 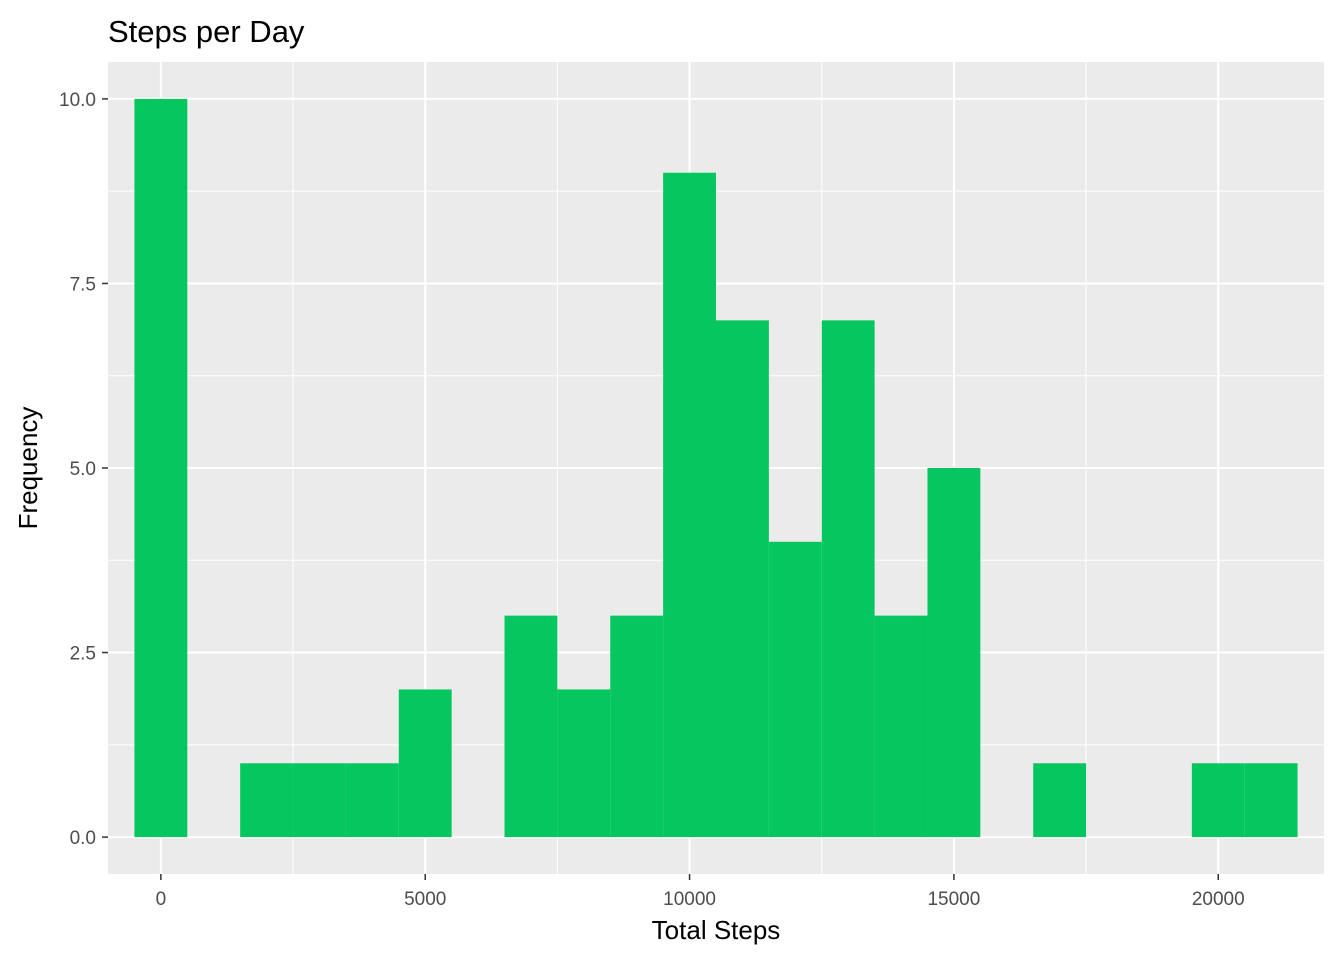 What do you see at coordinates (83, 654) in the screenshot?
I see `y-tick-label: 2.5` at bounding box center [83, 654].